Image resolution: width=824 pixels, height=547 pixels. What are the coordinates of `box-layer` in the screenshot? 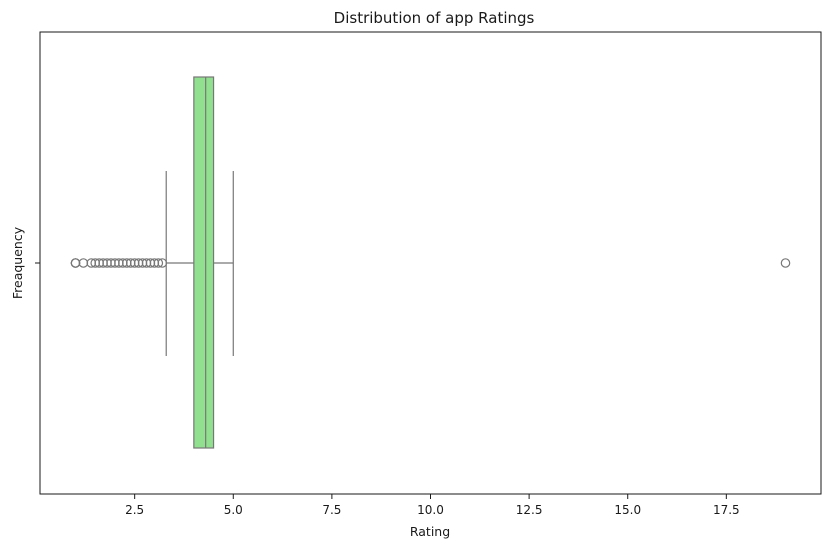 It's located at (199, 262).